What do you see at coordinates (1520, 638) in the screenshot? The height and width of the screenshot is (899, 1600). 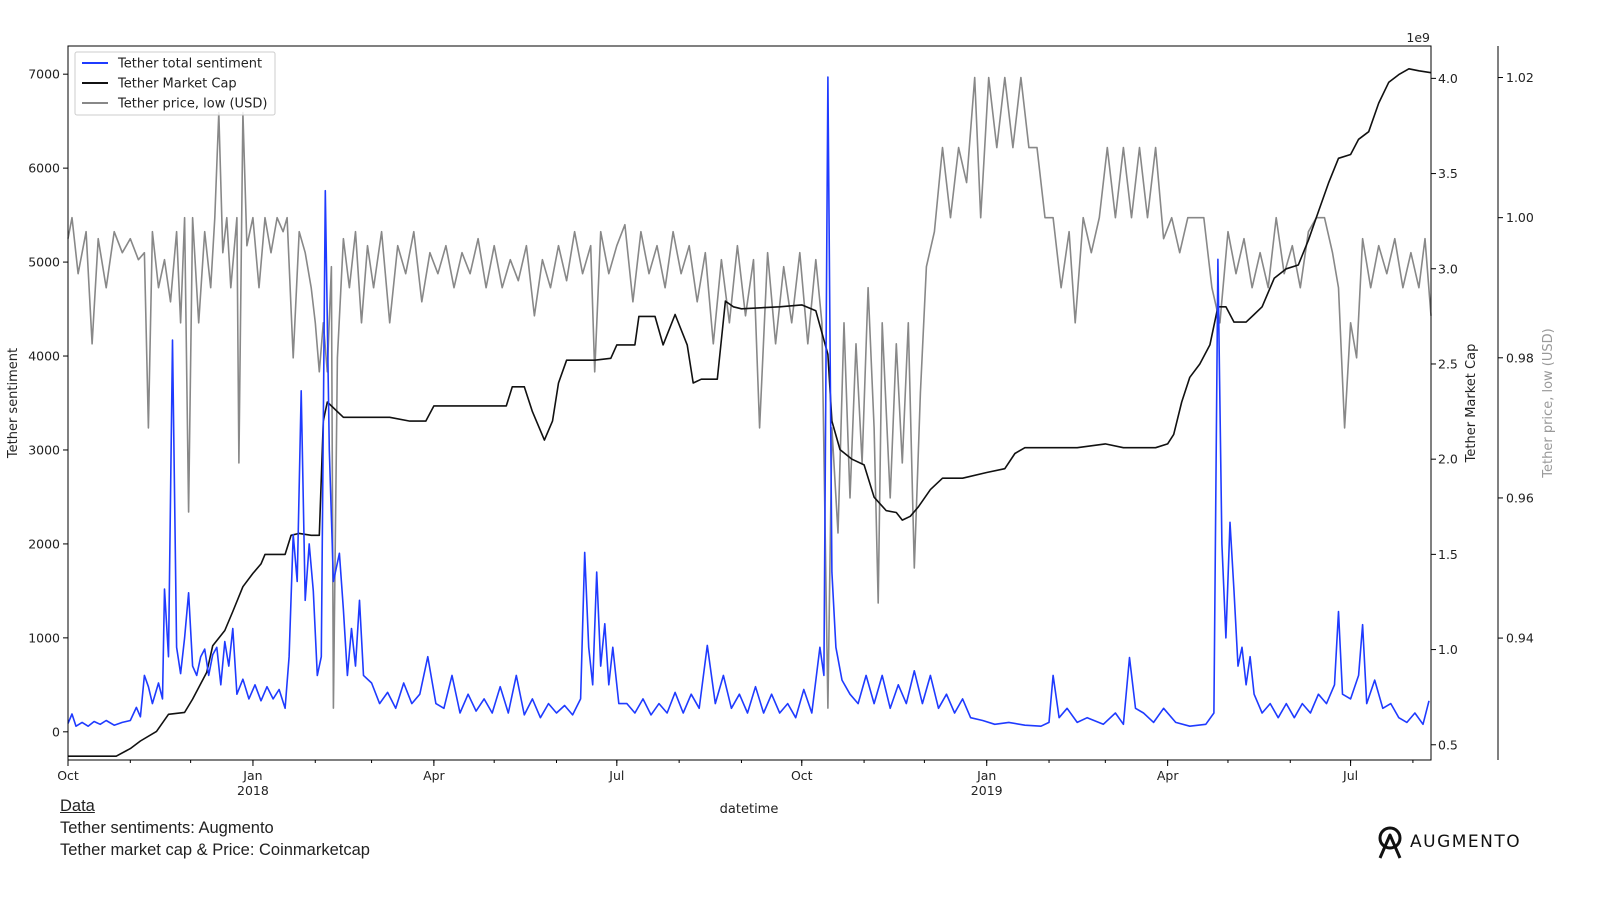 I see `y-price-tick-label: 0.94` at bounding box center [1520, 638].